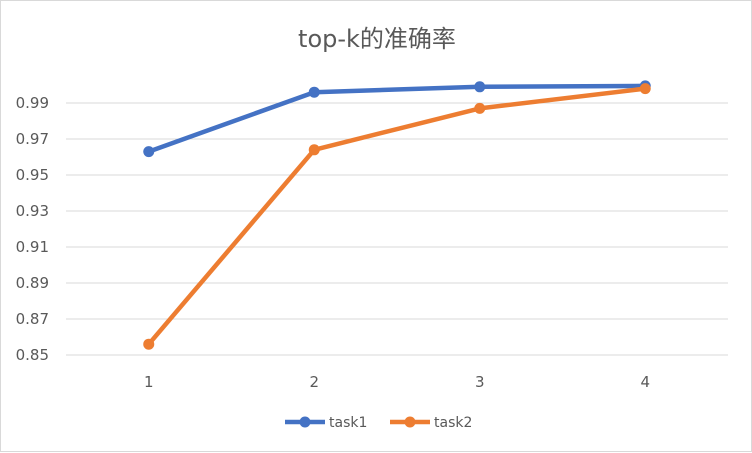 The image size is (752, 453). Describe the element at coordinates (32, 355) in the screenshot. I see `y-tick-label: 0.85` at that location.